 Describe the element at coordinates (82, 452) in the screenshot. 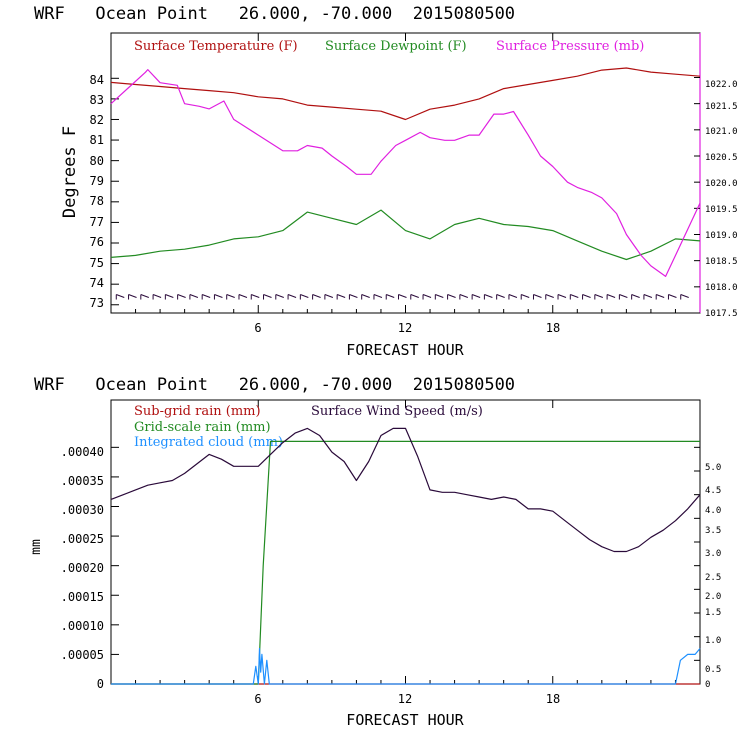

I see `bottom-y-tick-label: .00040` at that location.